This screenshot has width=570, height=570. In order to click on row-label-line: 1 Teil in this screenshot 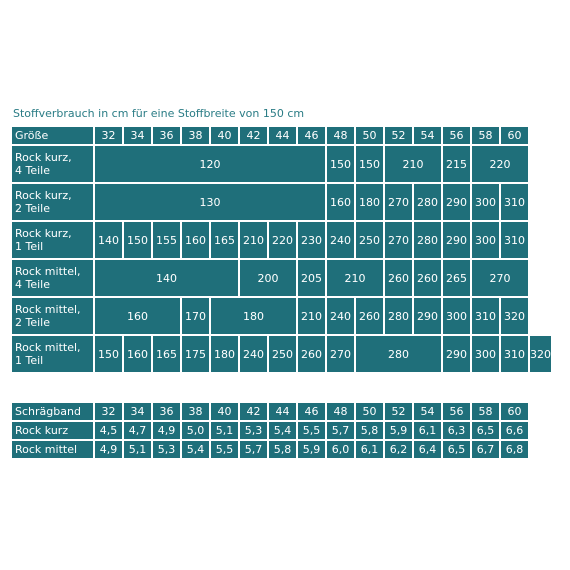, I will do `click(29, 360)`.